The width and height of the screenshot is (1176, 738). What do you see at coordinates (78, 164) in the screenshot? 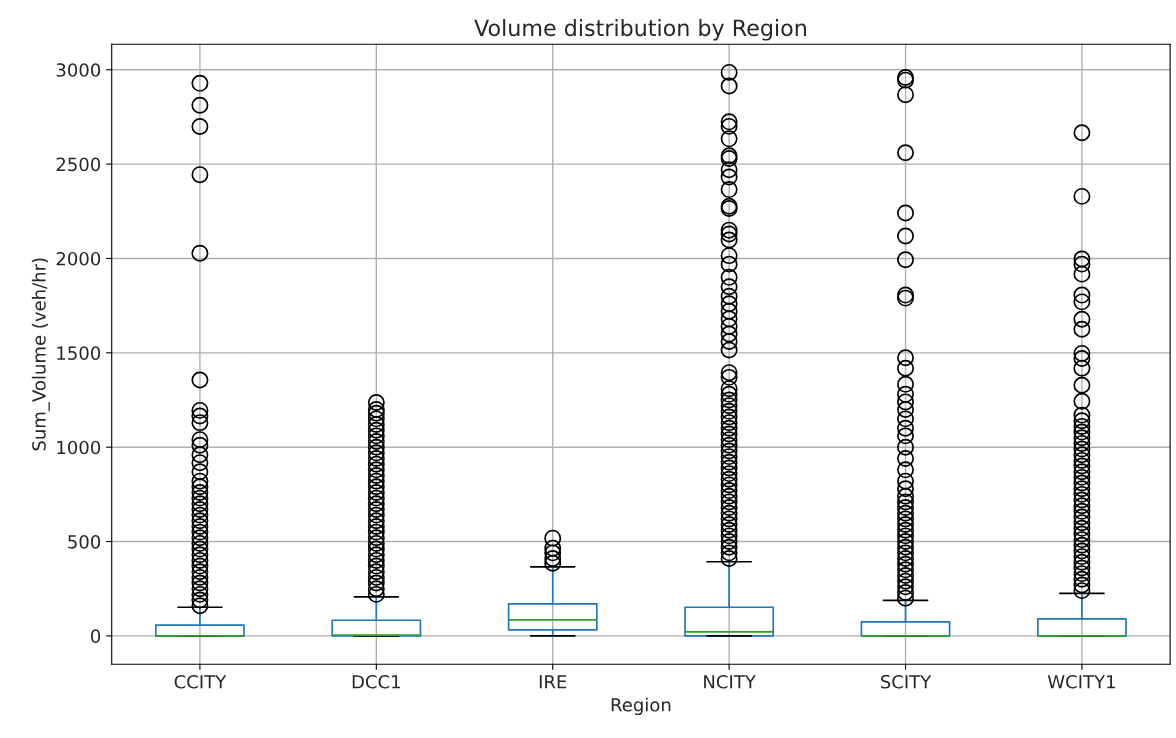
I see `y-tick-label: 2500` at bounding box center [78, 164].